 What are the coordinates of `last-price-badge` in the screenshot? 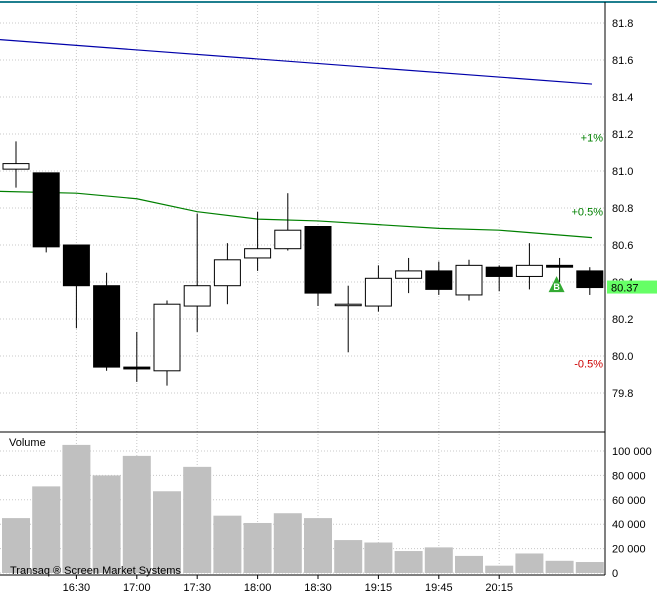 It's located at (632, 287).